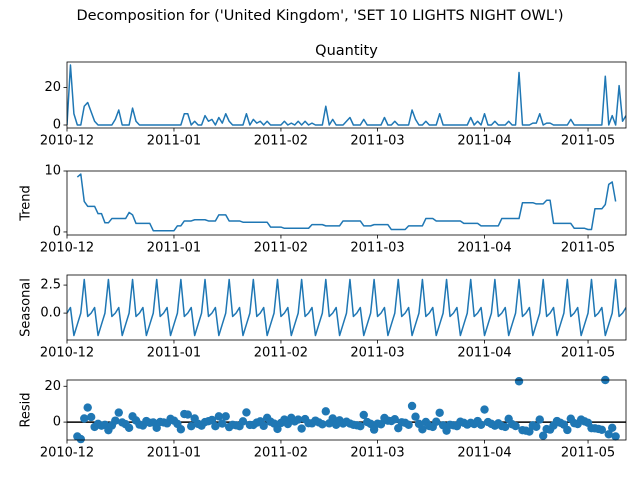  Describe the element at coordinates (26, 203) in the screenshot. I see `y-axis-label: Trend` at that location.